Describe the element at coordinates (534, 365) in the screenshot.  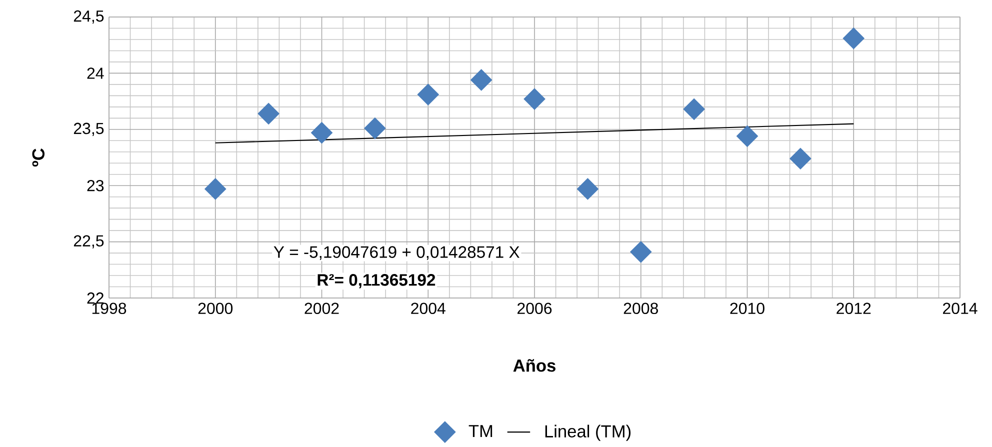
I see `x-axis-title: Años` at that location.